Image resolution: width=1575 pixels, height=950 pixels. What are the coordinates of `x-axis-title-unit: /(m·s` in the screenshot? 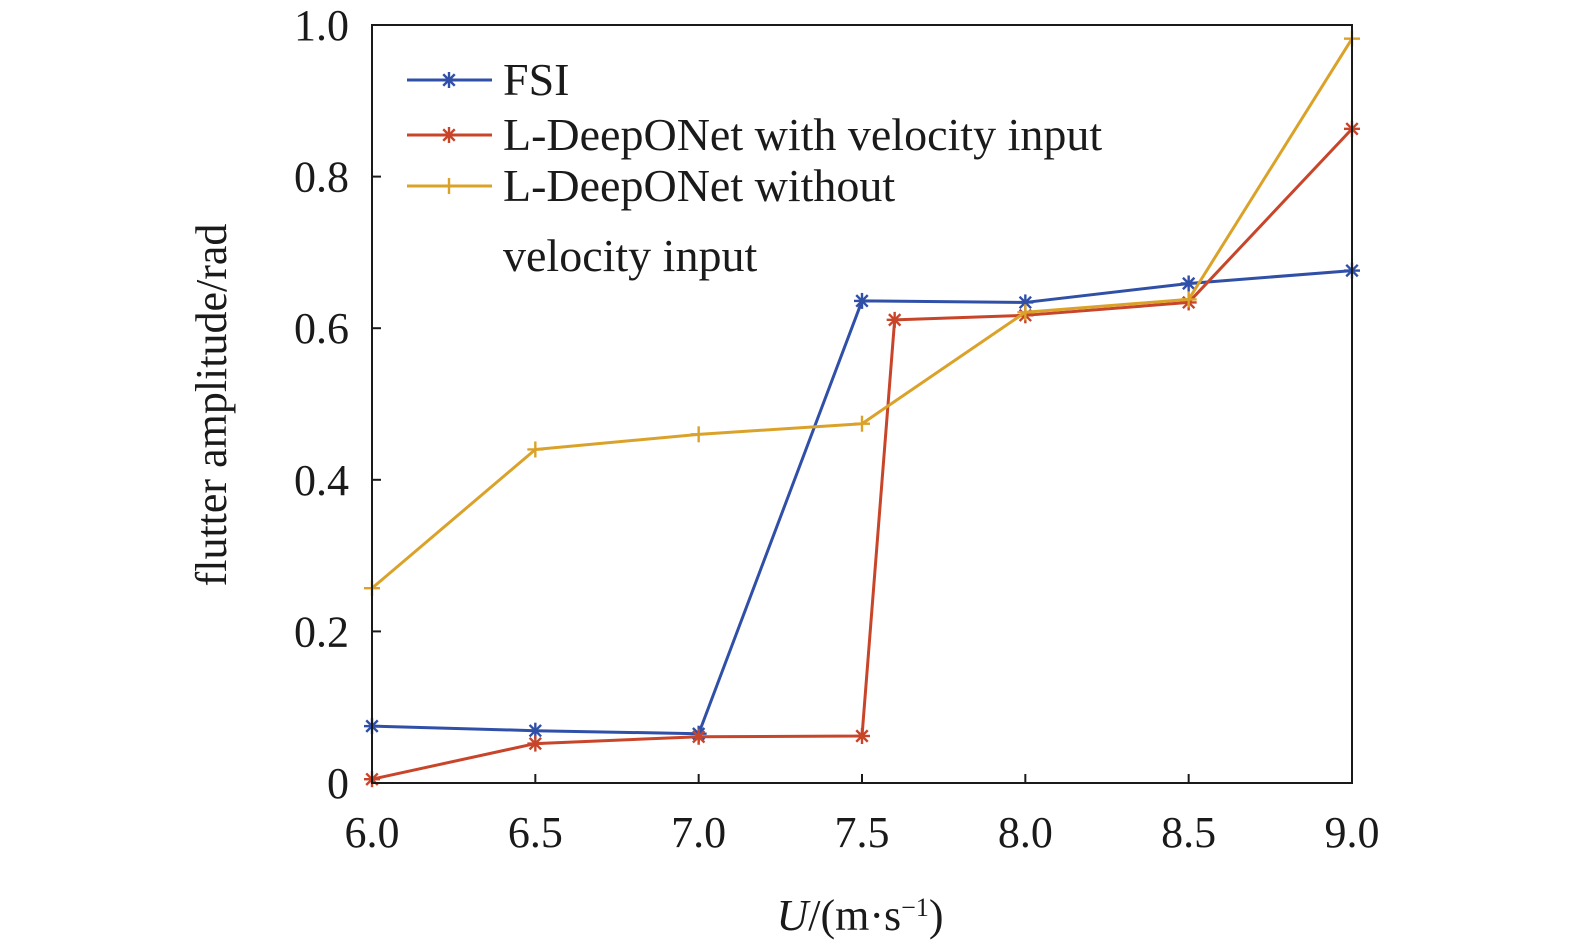 It's located at (854, 915).